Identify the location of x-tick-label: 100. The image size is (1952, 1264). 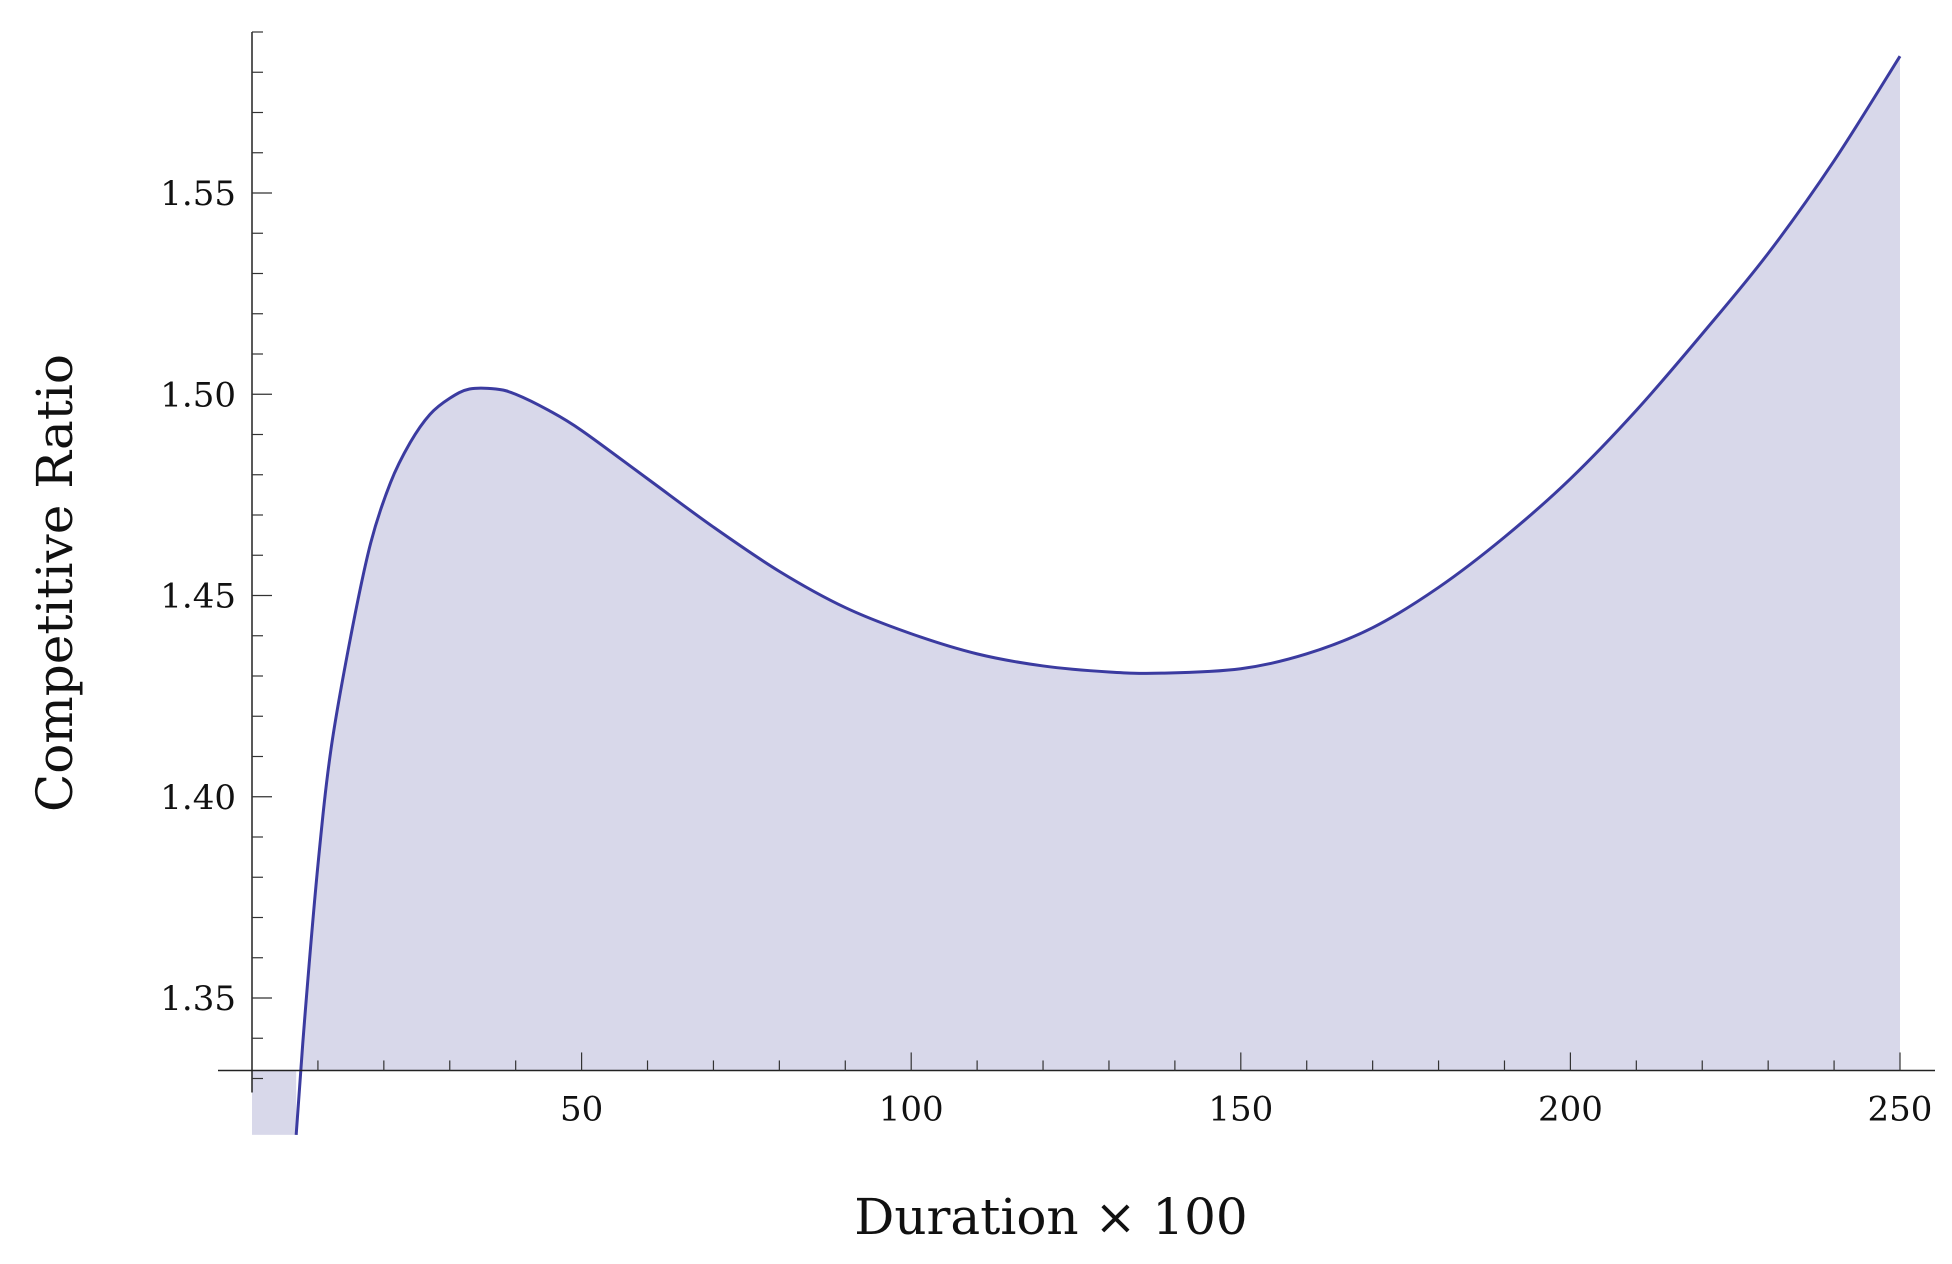
(911, 1109).